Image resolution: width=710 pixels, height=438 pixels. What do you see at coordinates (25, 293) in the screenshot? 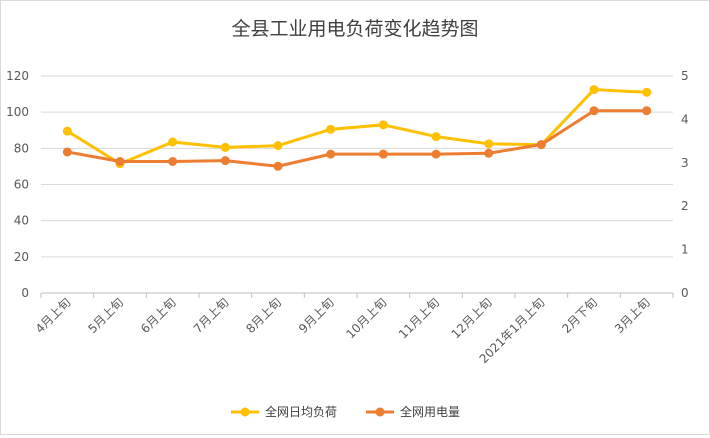
I see `y-left-tick-label: 0` at bounding box center [25, 293].